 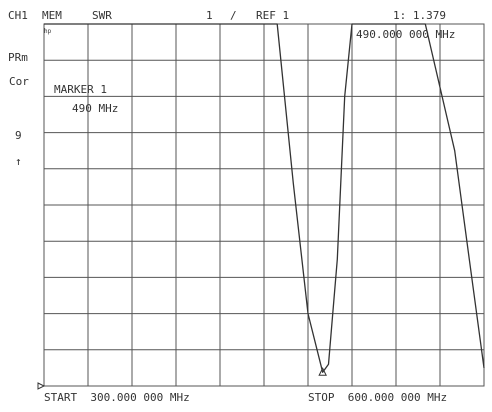 What do you see at coordinates (19, 81) in the screenshot?
I see `cor-label: Cor` at bounding box center [19, 81].